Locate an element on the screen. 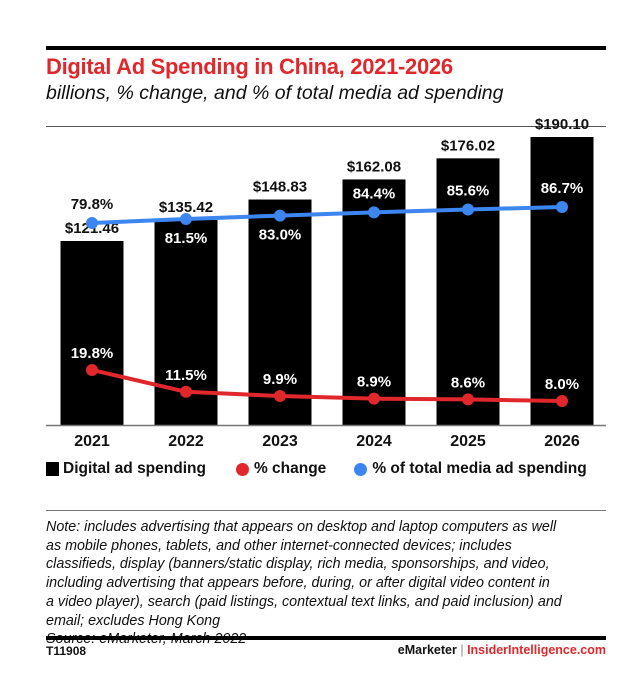 This screenshot has width=640, height=674. share-label: 83.0% is located at coordinates (280, 235).